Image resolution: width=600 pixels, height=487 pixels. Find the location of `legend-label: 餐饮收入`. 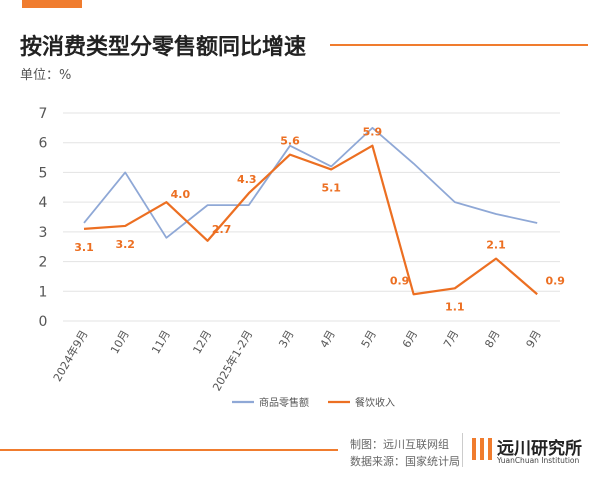

legend-label: 餐饮收入 is located at coordinates (375, 402).